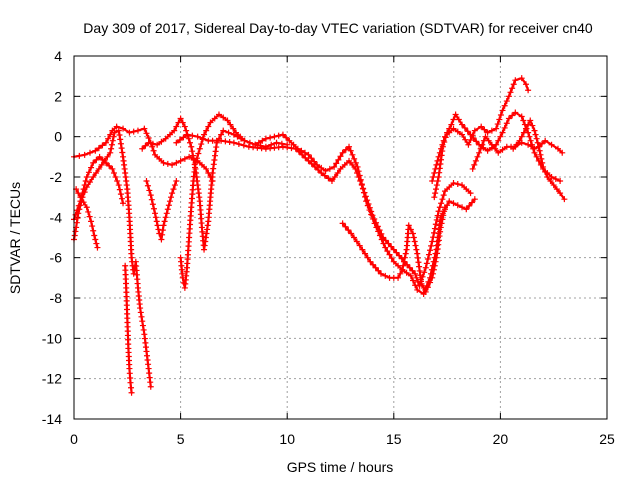 This screenshot has height=480, width=640. What do you see at coordinates (340, 467) in the screenshot?
I see `x-axis-label: GPS time / hours` at bounding box center [340, 467].